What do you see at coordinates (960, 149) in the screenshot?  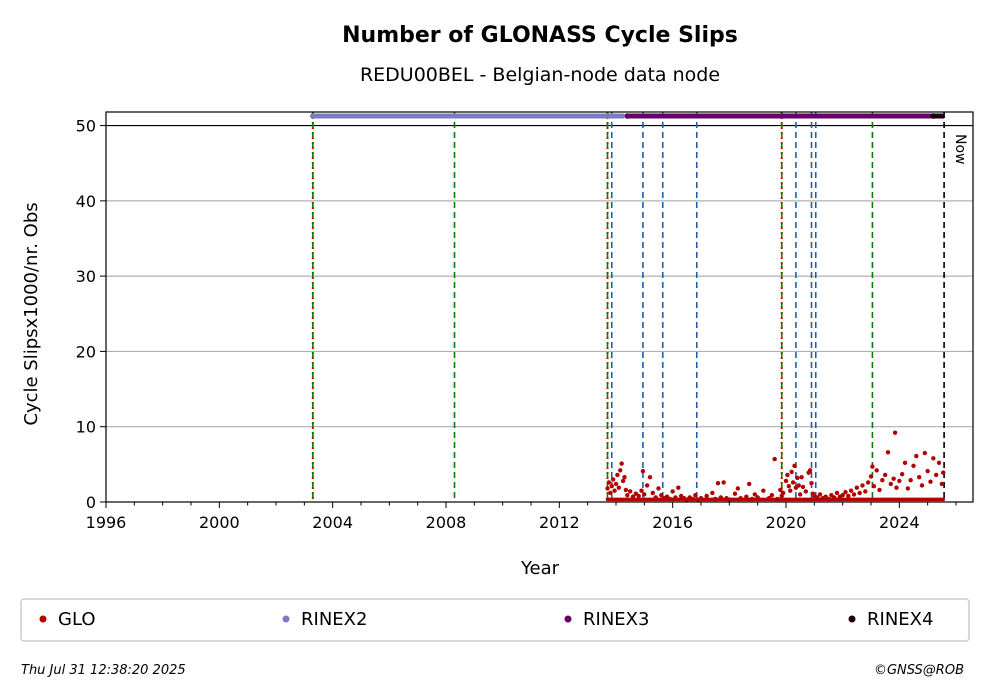 I see `now-label: Now` at bounding box center [960, 149].